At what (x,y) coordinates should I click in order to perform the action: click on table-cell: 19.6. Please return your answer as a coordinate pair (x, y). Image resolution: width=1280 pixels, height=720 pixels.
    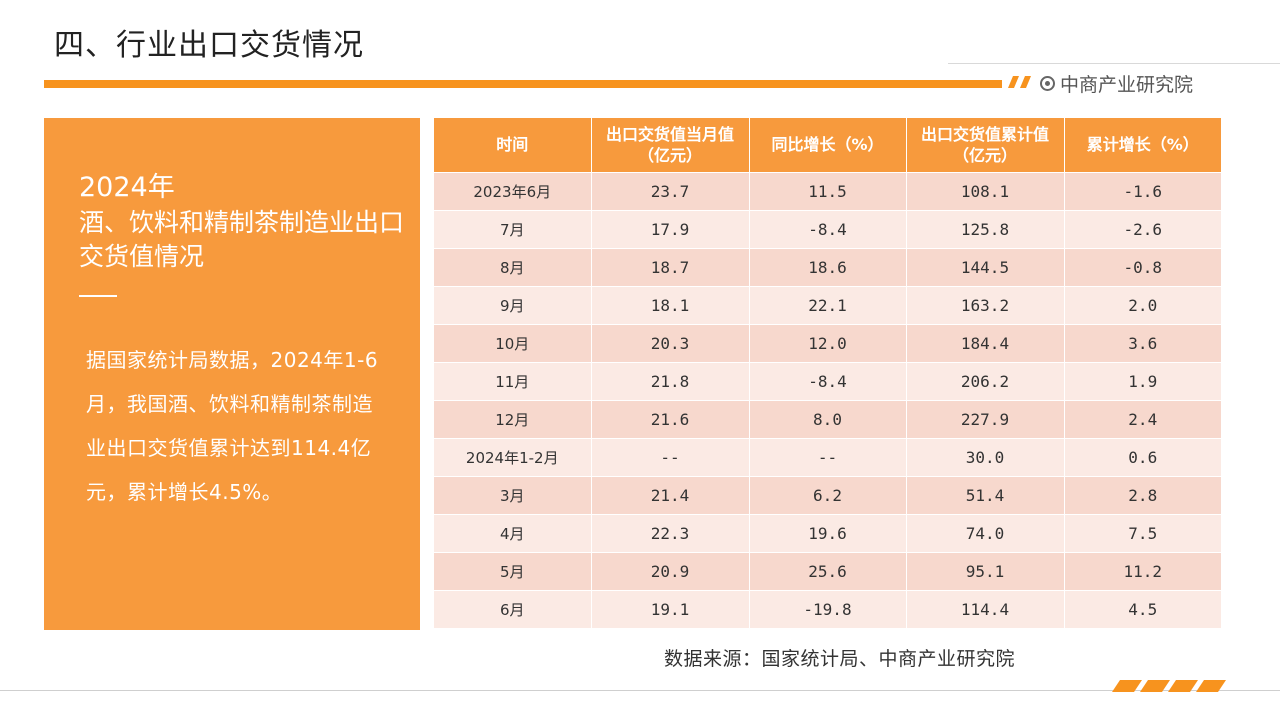
    Looking at the image, I should click on (828, 532).